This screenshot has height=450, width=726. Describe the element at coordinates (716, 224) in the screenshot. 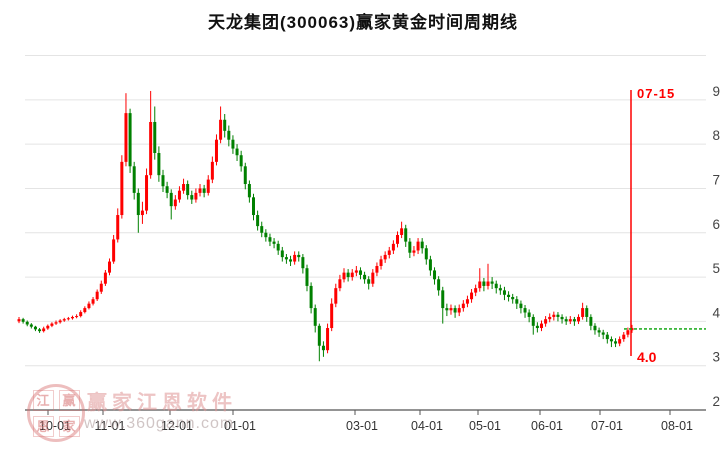

I see `y-axis-tick-label: 6` at that location.